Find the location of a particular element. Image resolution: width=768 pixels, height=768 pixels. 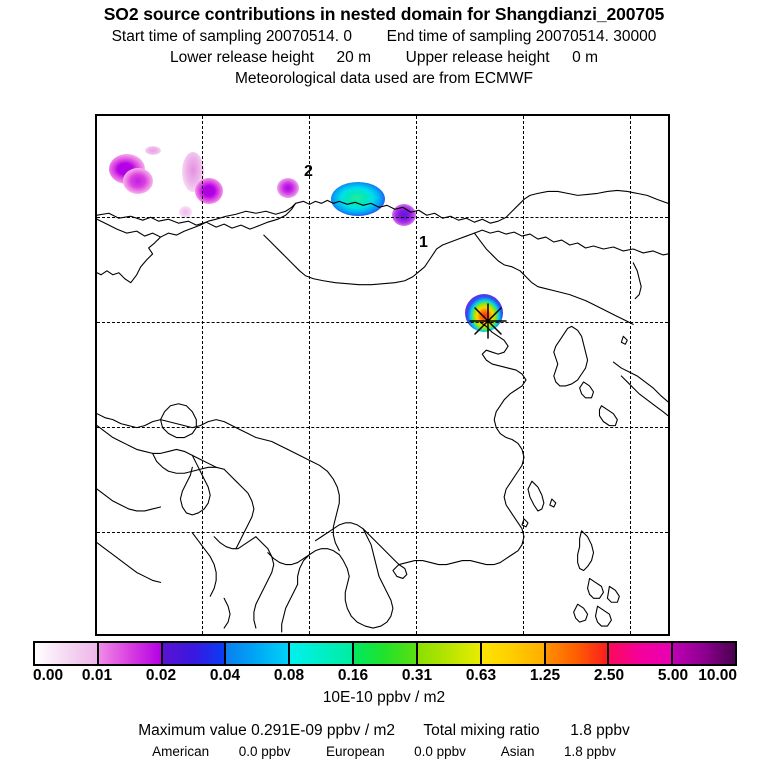

colorbar-unit-label: 10E-10 ppbv / m2 is located at coordinates (384, 697).